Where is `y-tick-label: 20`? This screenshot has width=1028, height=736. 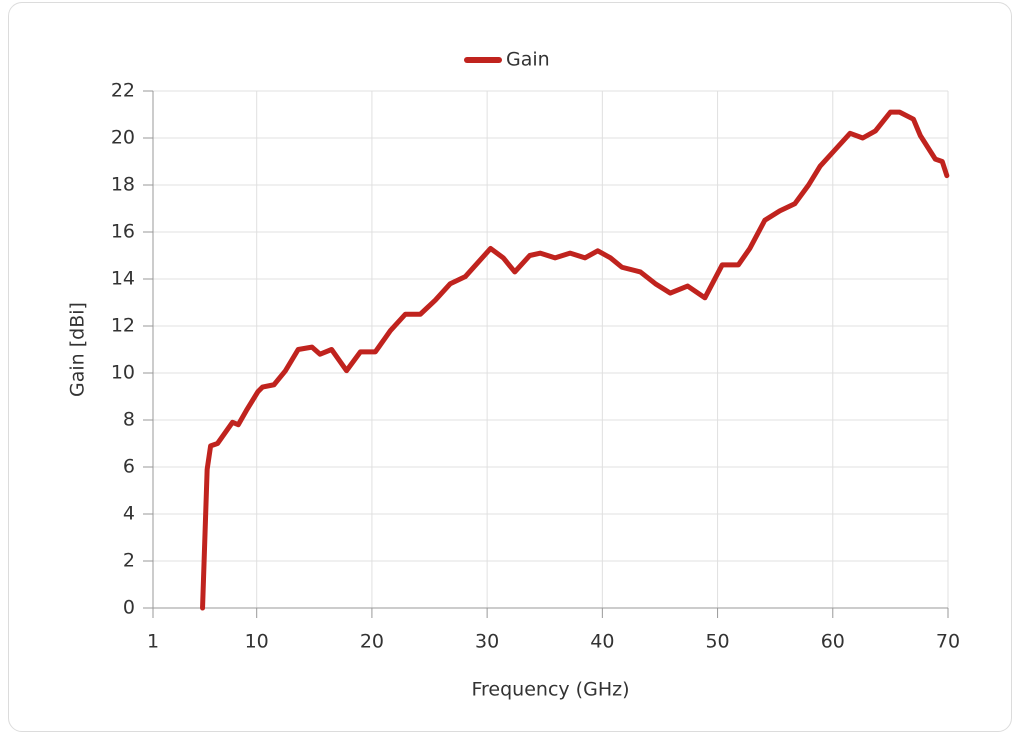 y-tick-label: 20 is located at coordinates (123, 138).